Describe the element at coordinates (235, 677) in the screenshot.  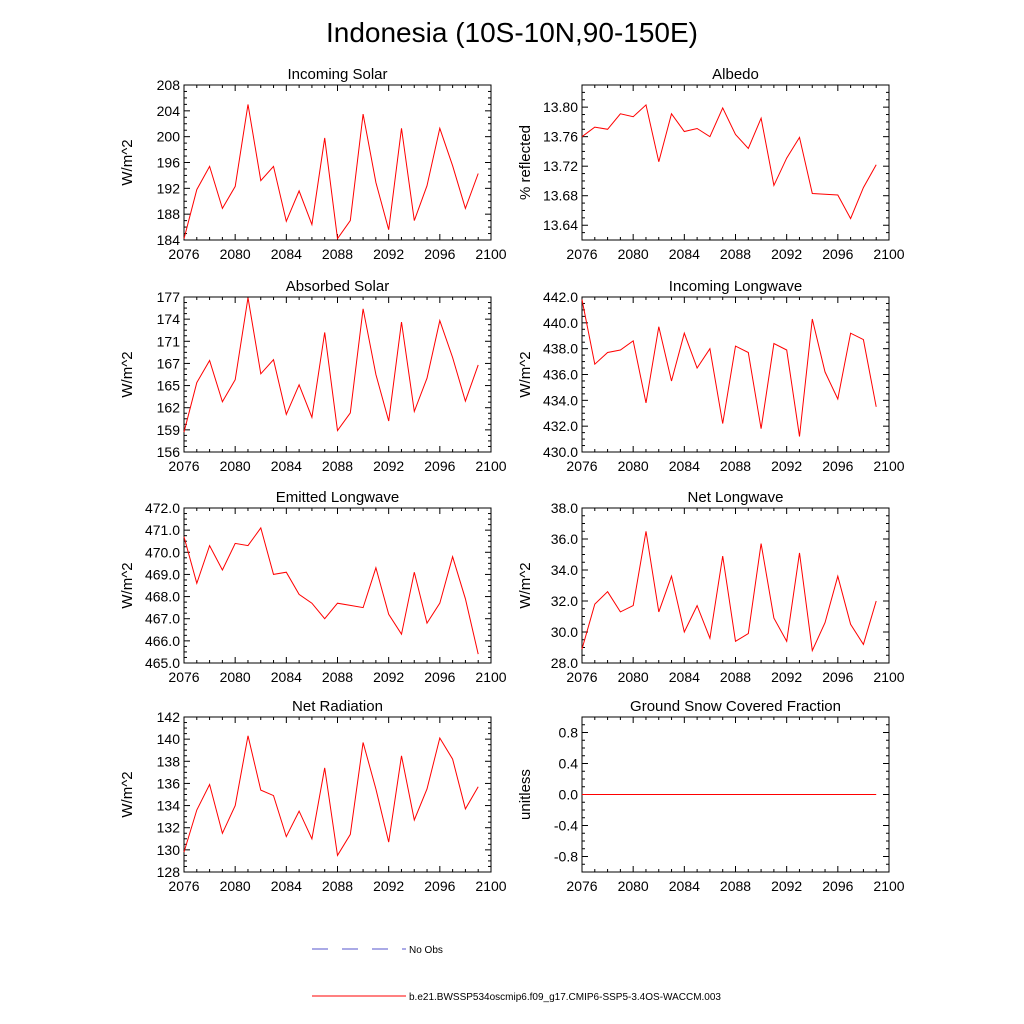
I see `x-tick-label-emitted-longwave: 2080` at that location.